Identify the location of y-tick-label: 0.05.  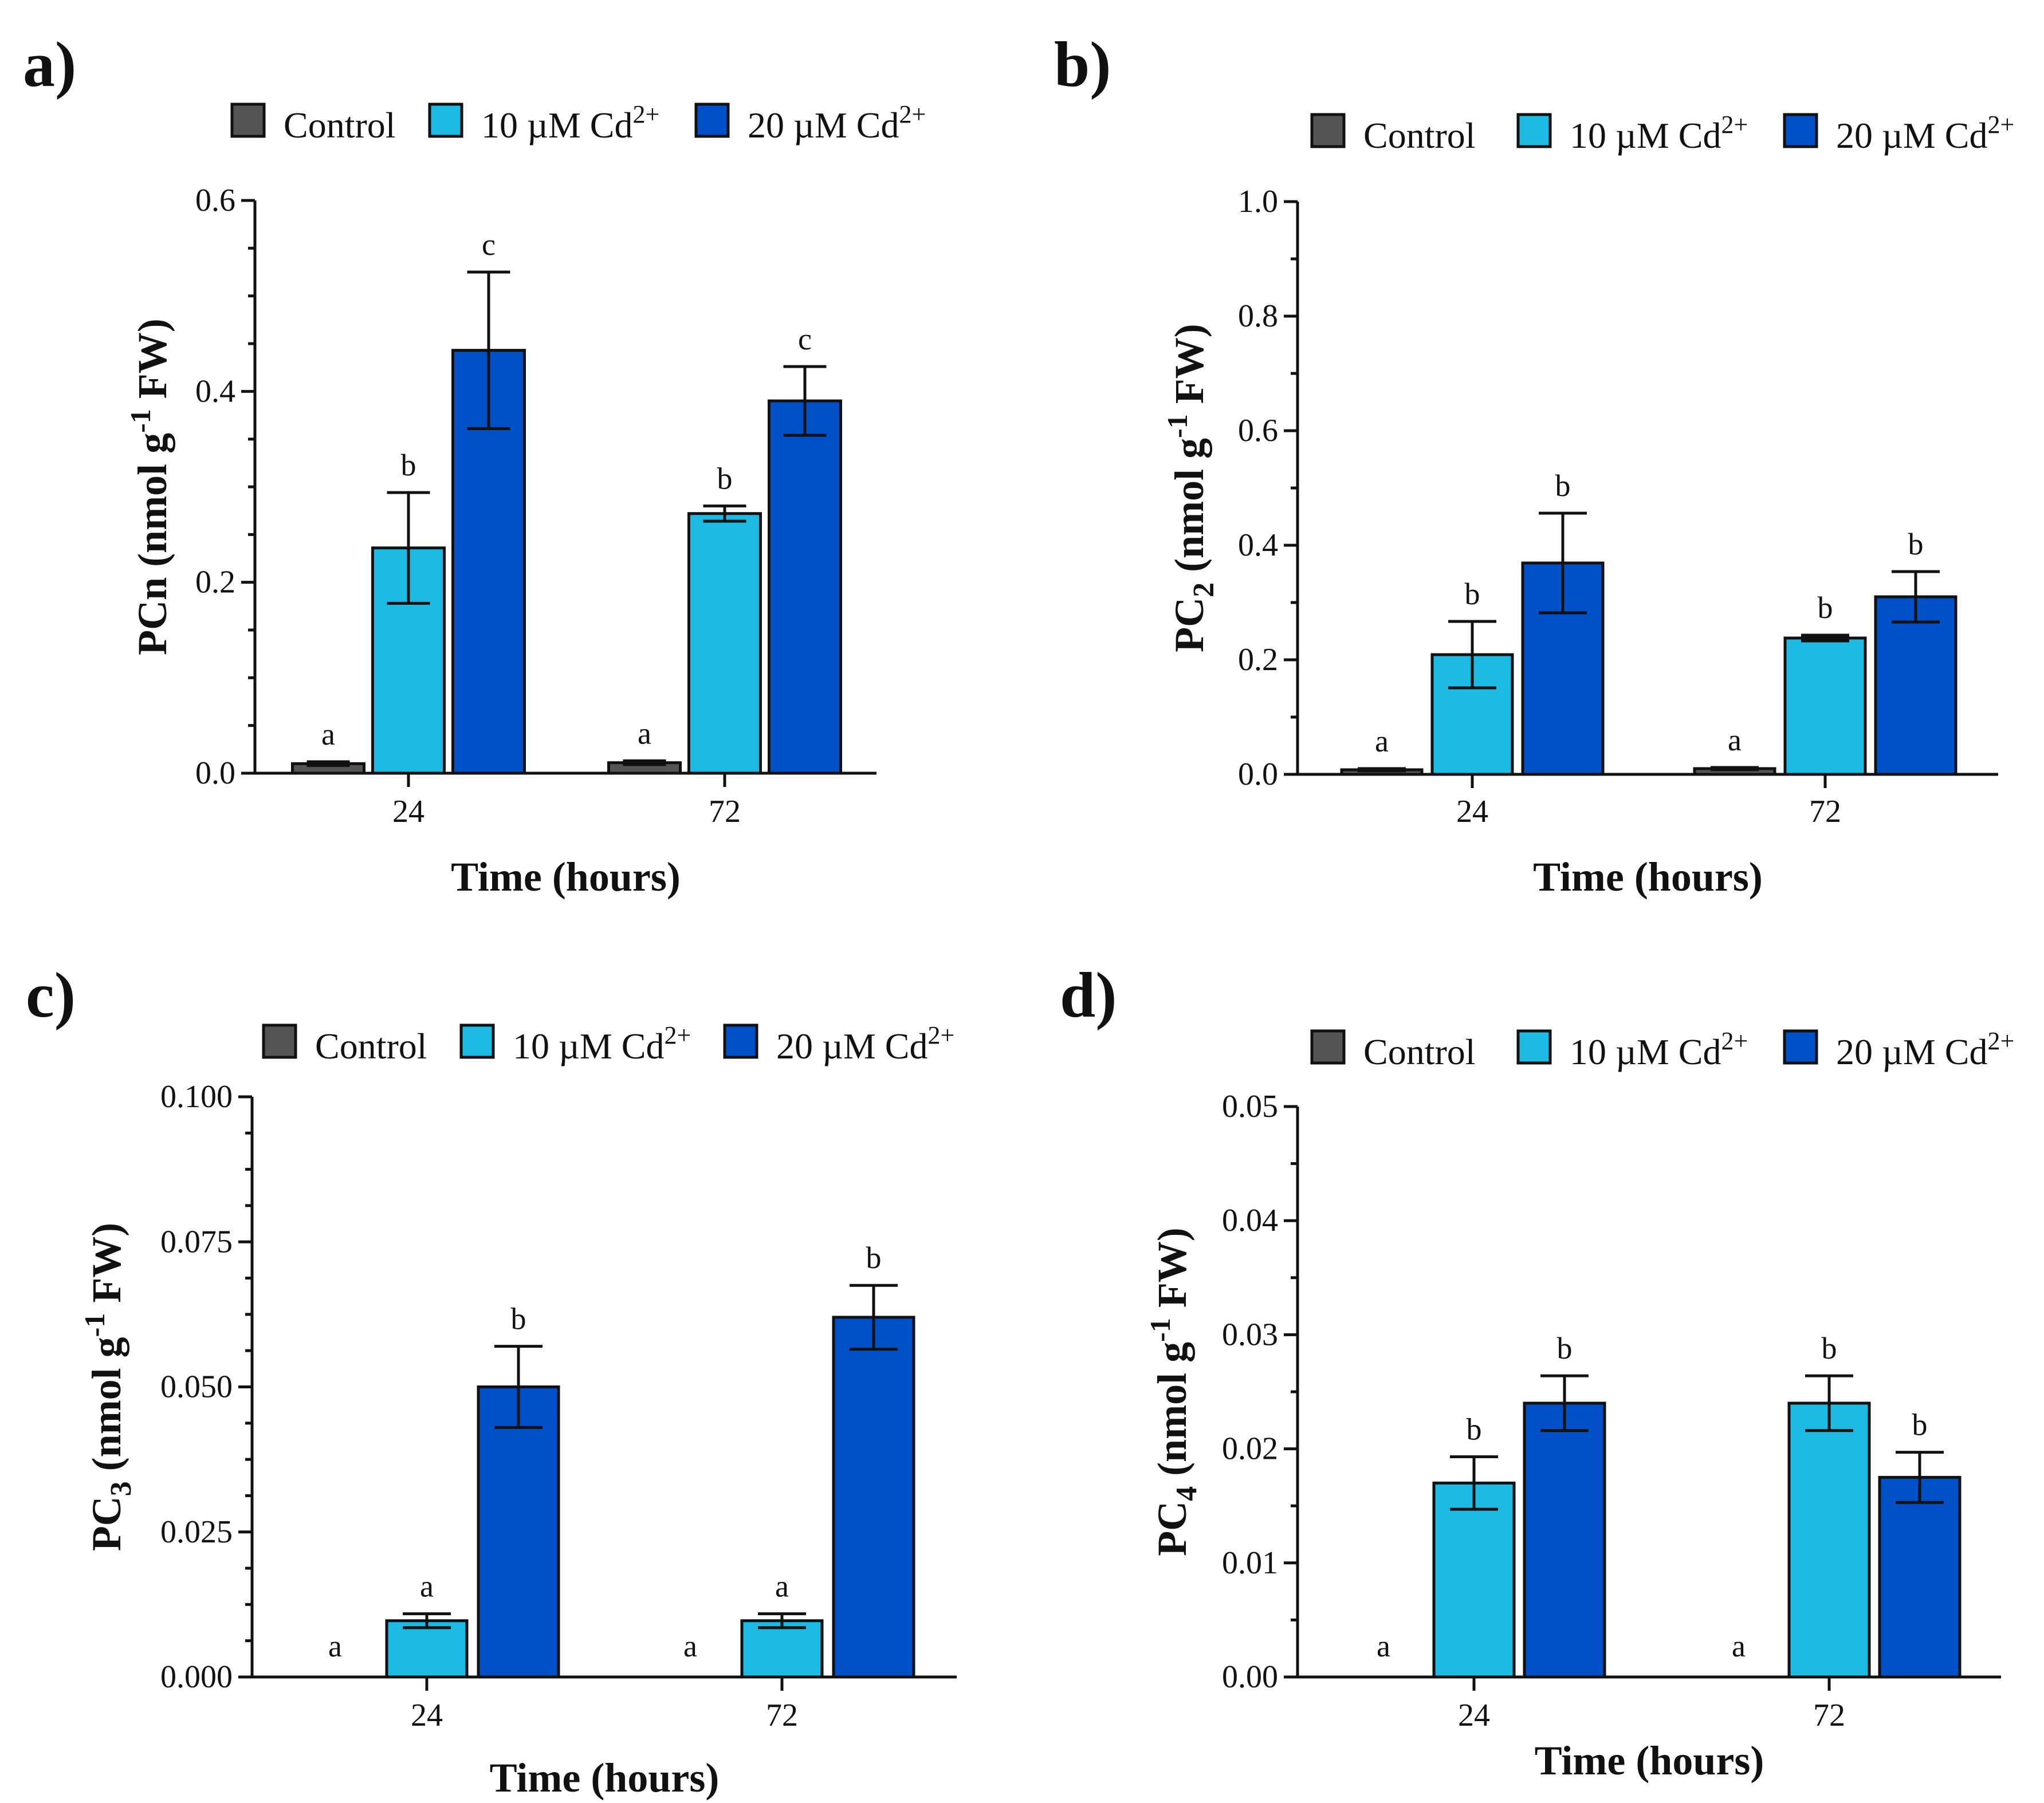
(1250, 1106).